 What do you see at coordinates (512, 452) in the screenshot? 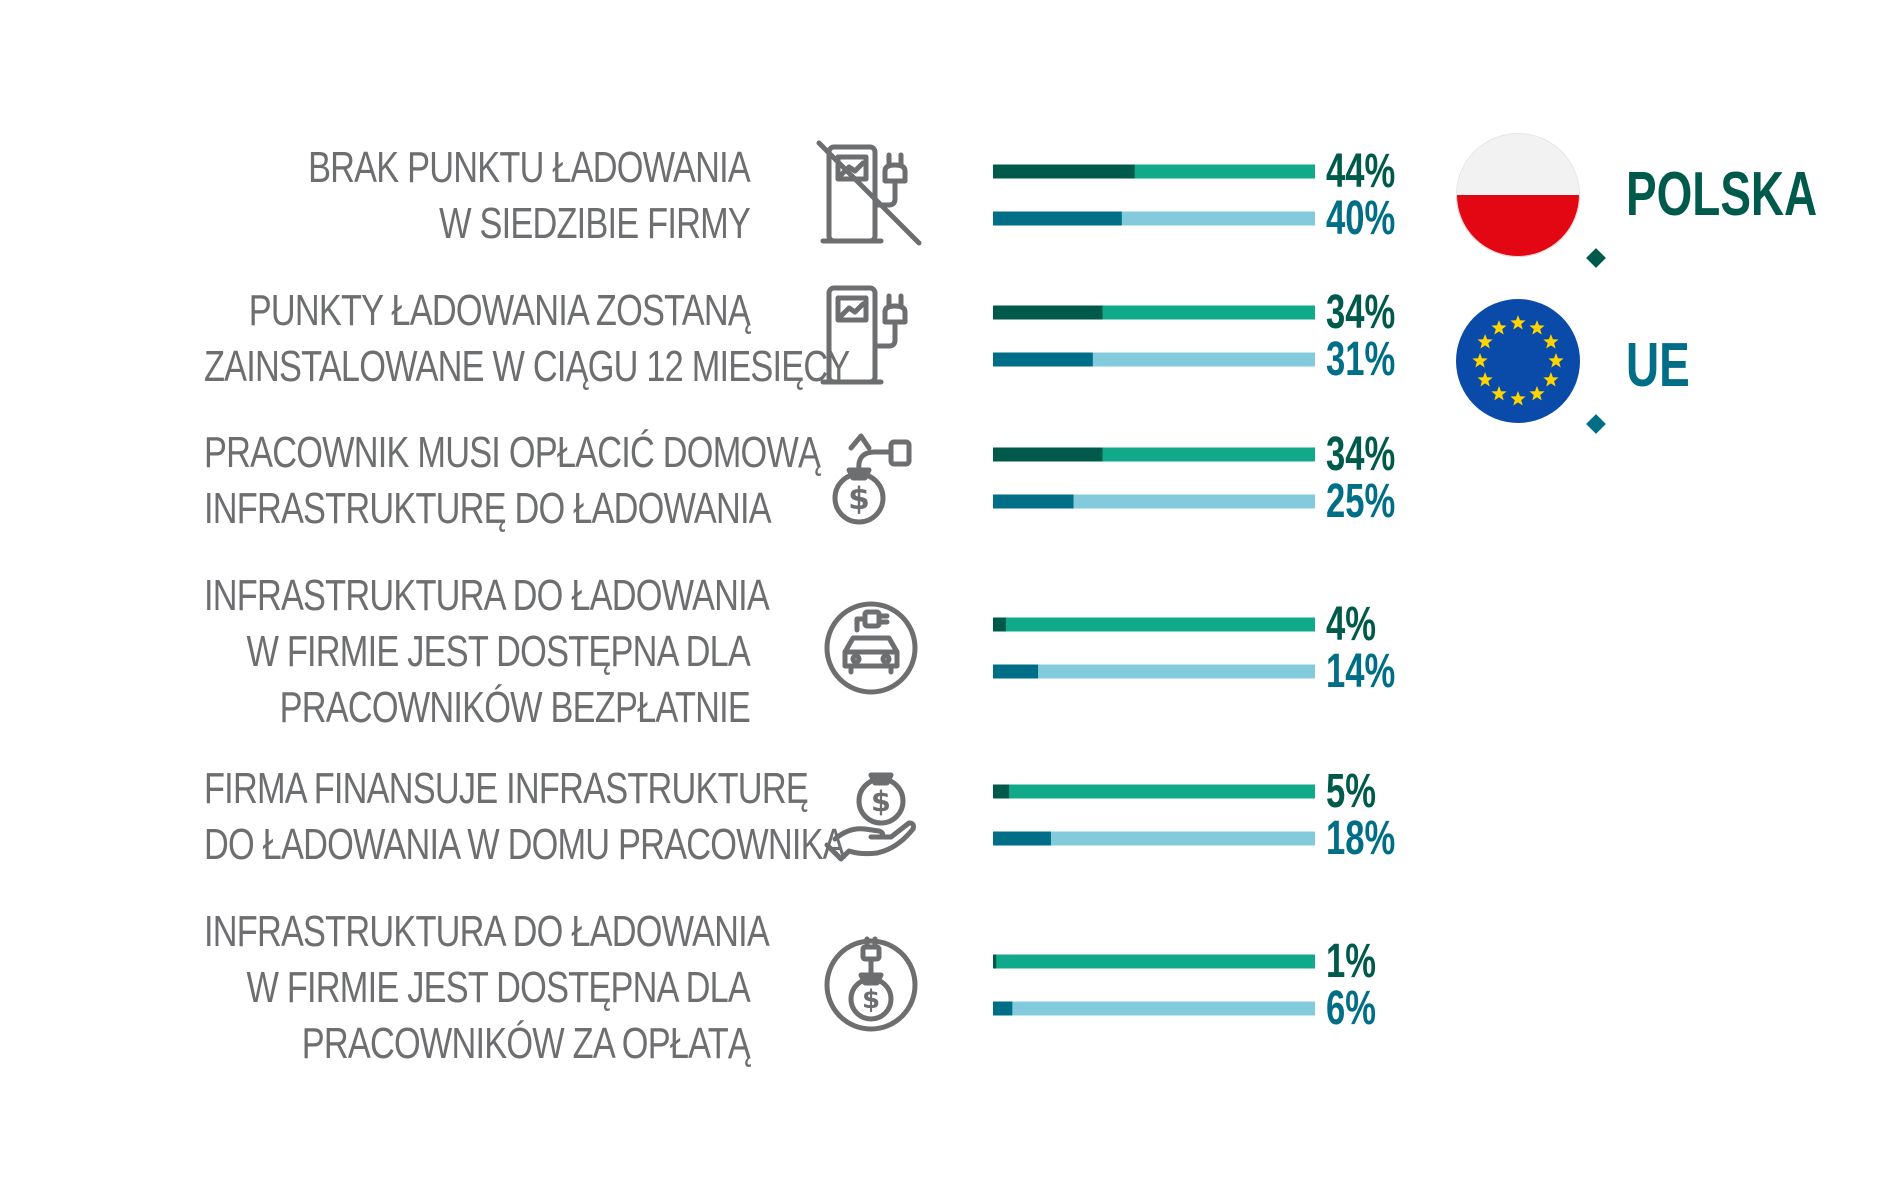
I see `category-label-line: PRACOWNIK MUSI OPŁACIĆ DOMOWĄ` at bounding box center [512, 452].